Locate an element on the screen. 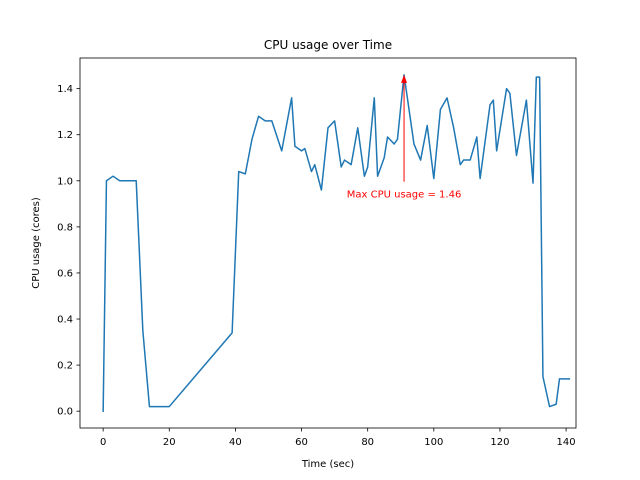 This screenshot has height=480, width=640. y-tick-label: 1.0 is located at coordinates (65, 181).